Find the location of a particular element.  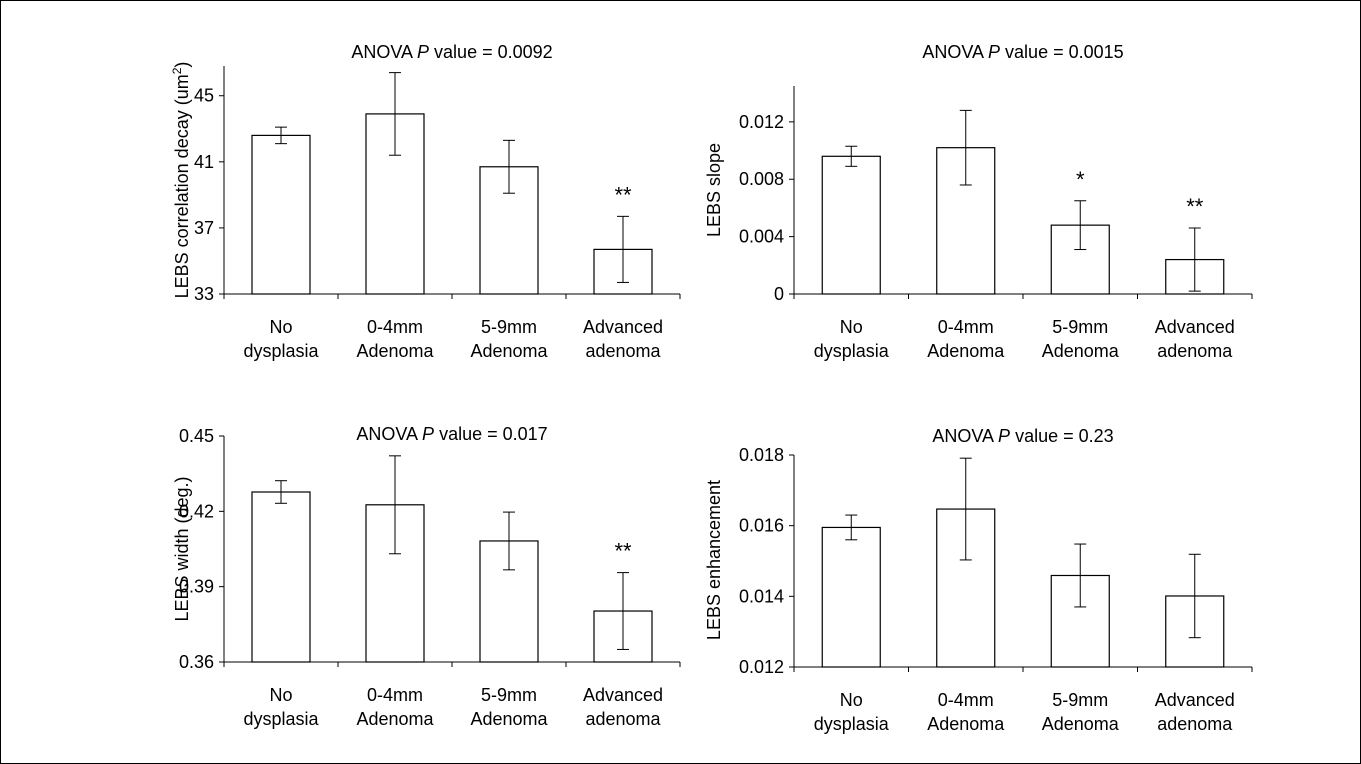

chart-title: ANOVA P value = 0.23 is located at coordinates (1022, 436).